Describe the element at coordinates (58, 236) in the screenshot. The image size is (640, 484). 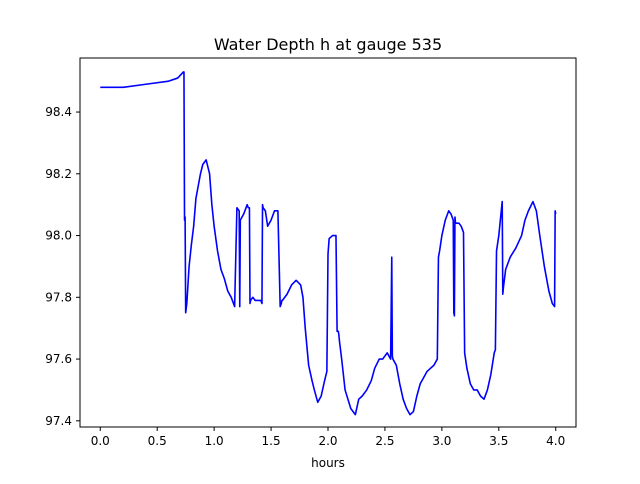
I see `y-tick-label: 98.0` at that location.